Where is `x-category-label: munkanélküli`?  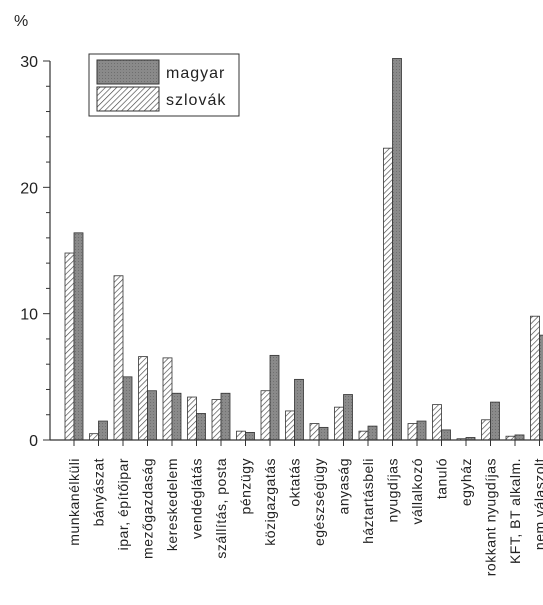 x-category-label: munkanélküli is located at coordinates (74, 502).